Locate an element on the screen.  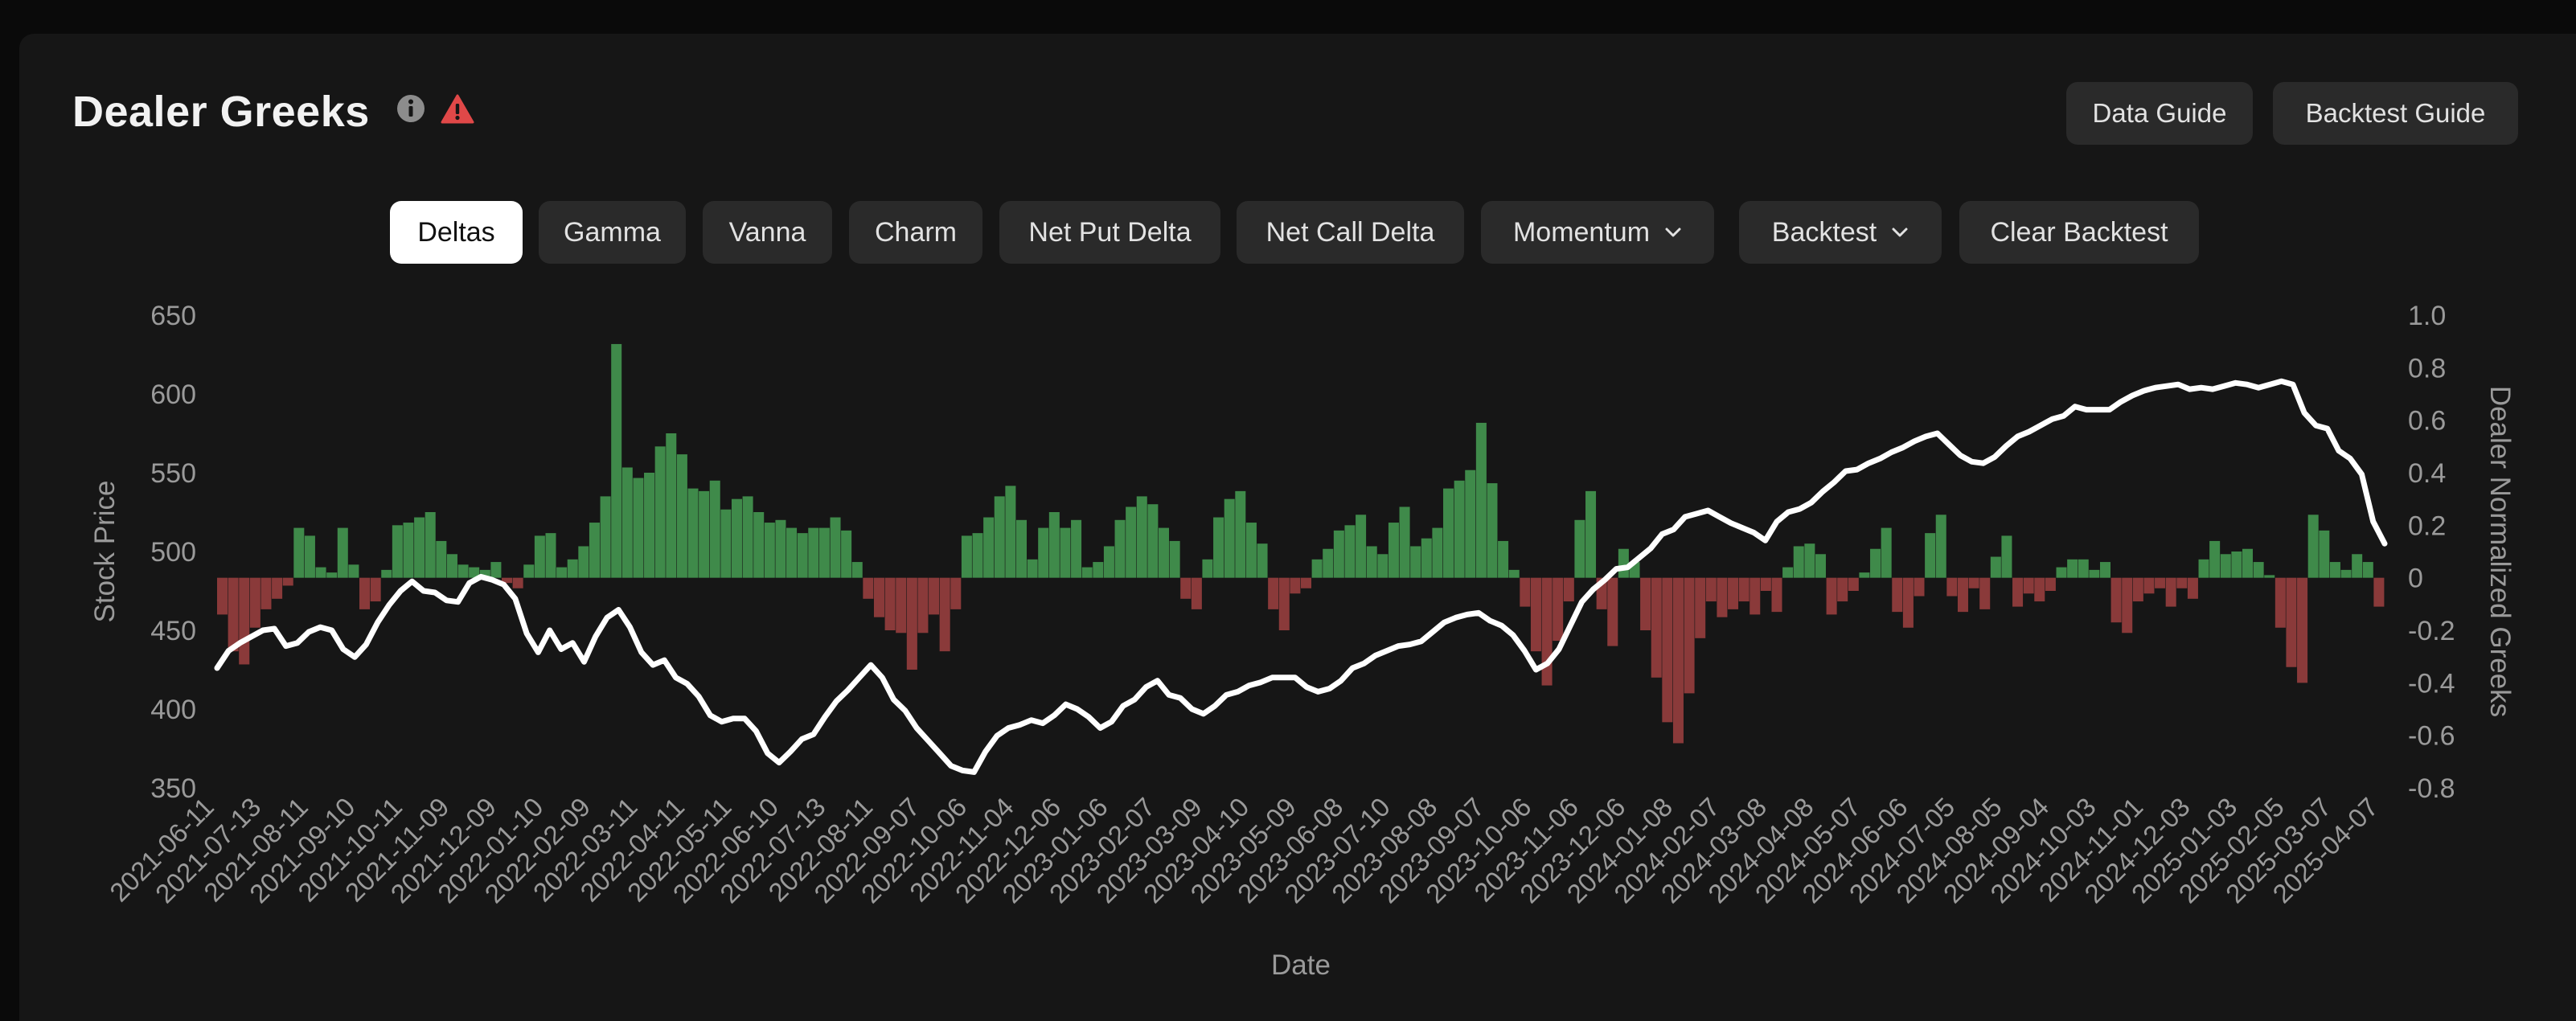
data-guide-button: Data Guide is located at coordinates (2159, 113).